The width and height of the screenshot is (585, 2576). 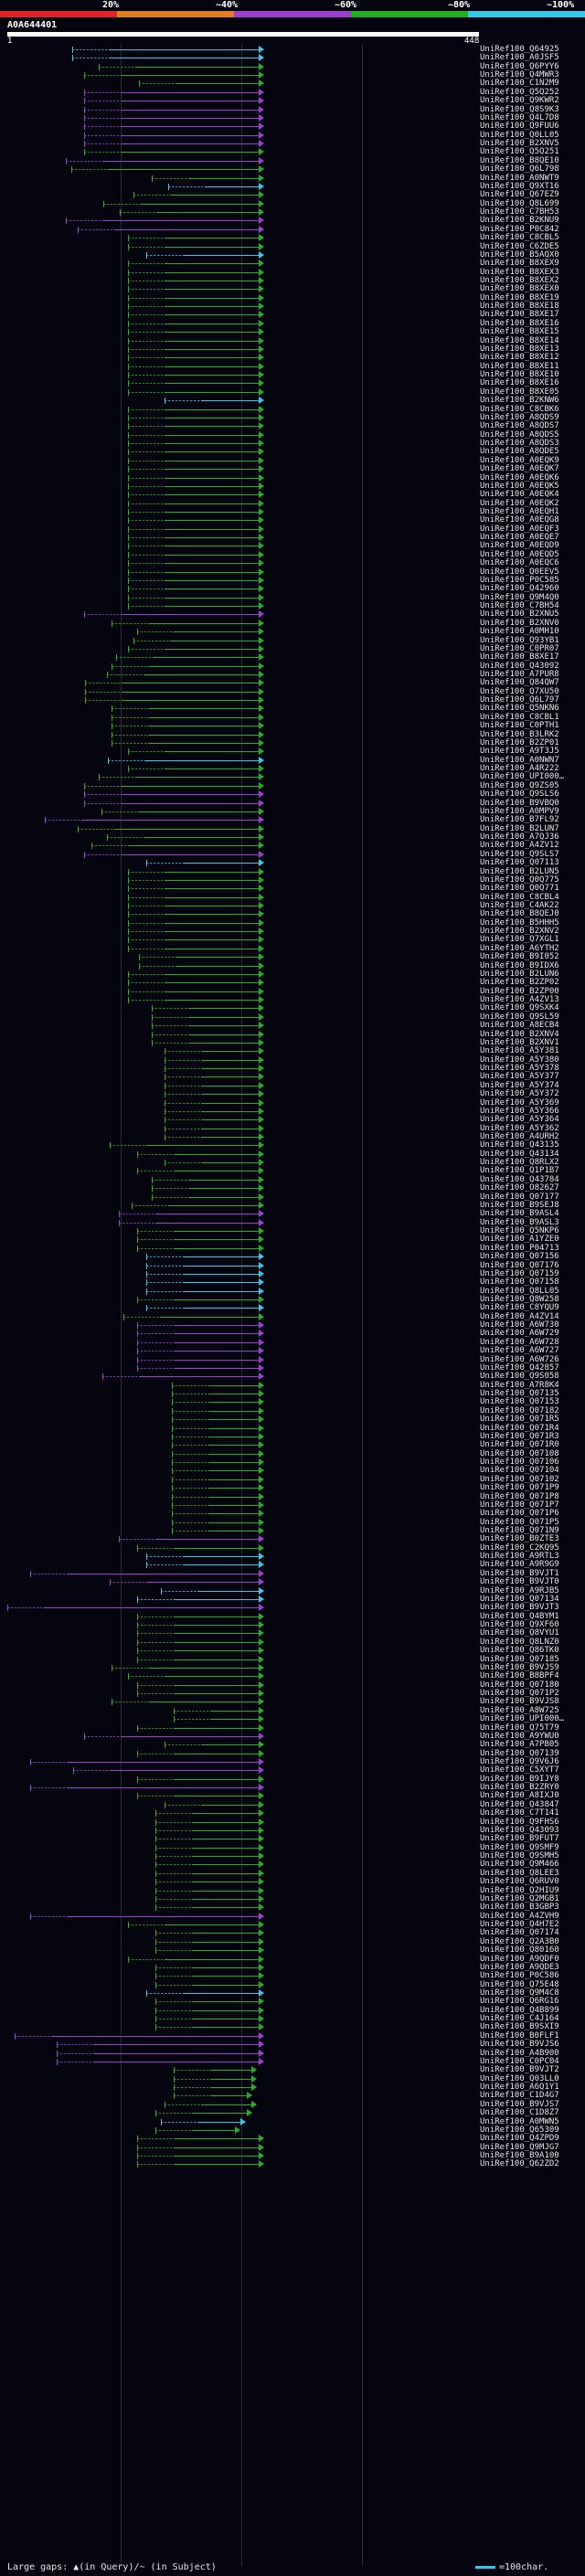 I want to click on hit-label-link: UniRef100_A8W725, so click(x=519, y=1710).